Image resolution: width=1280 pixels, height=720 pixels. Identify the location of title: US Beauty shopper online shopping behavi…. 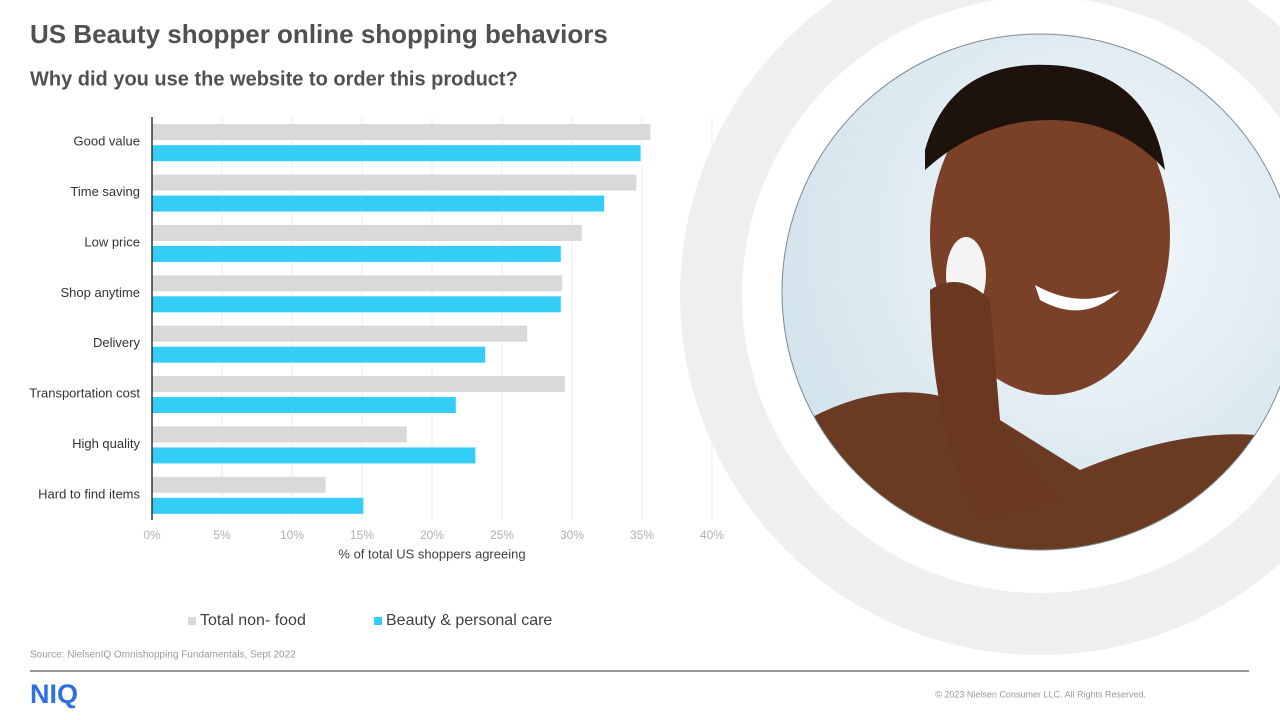
(319, 34).